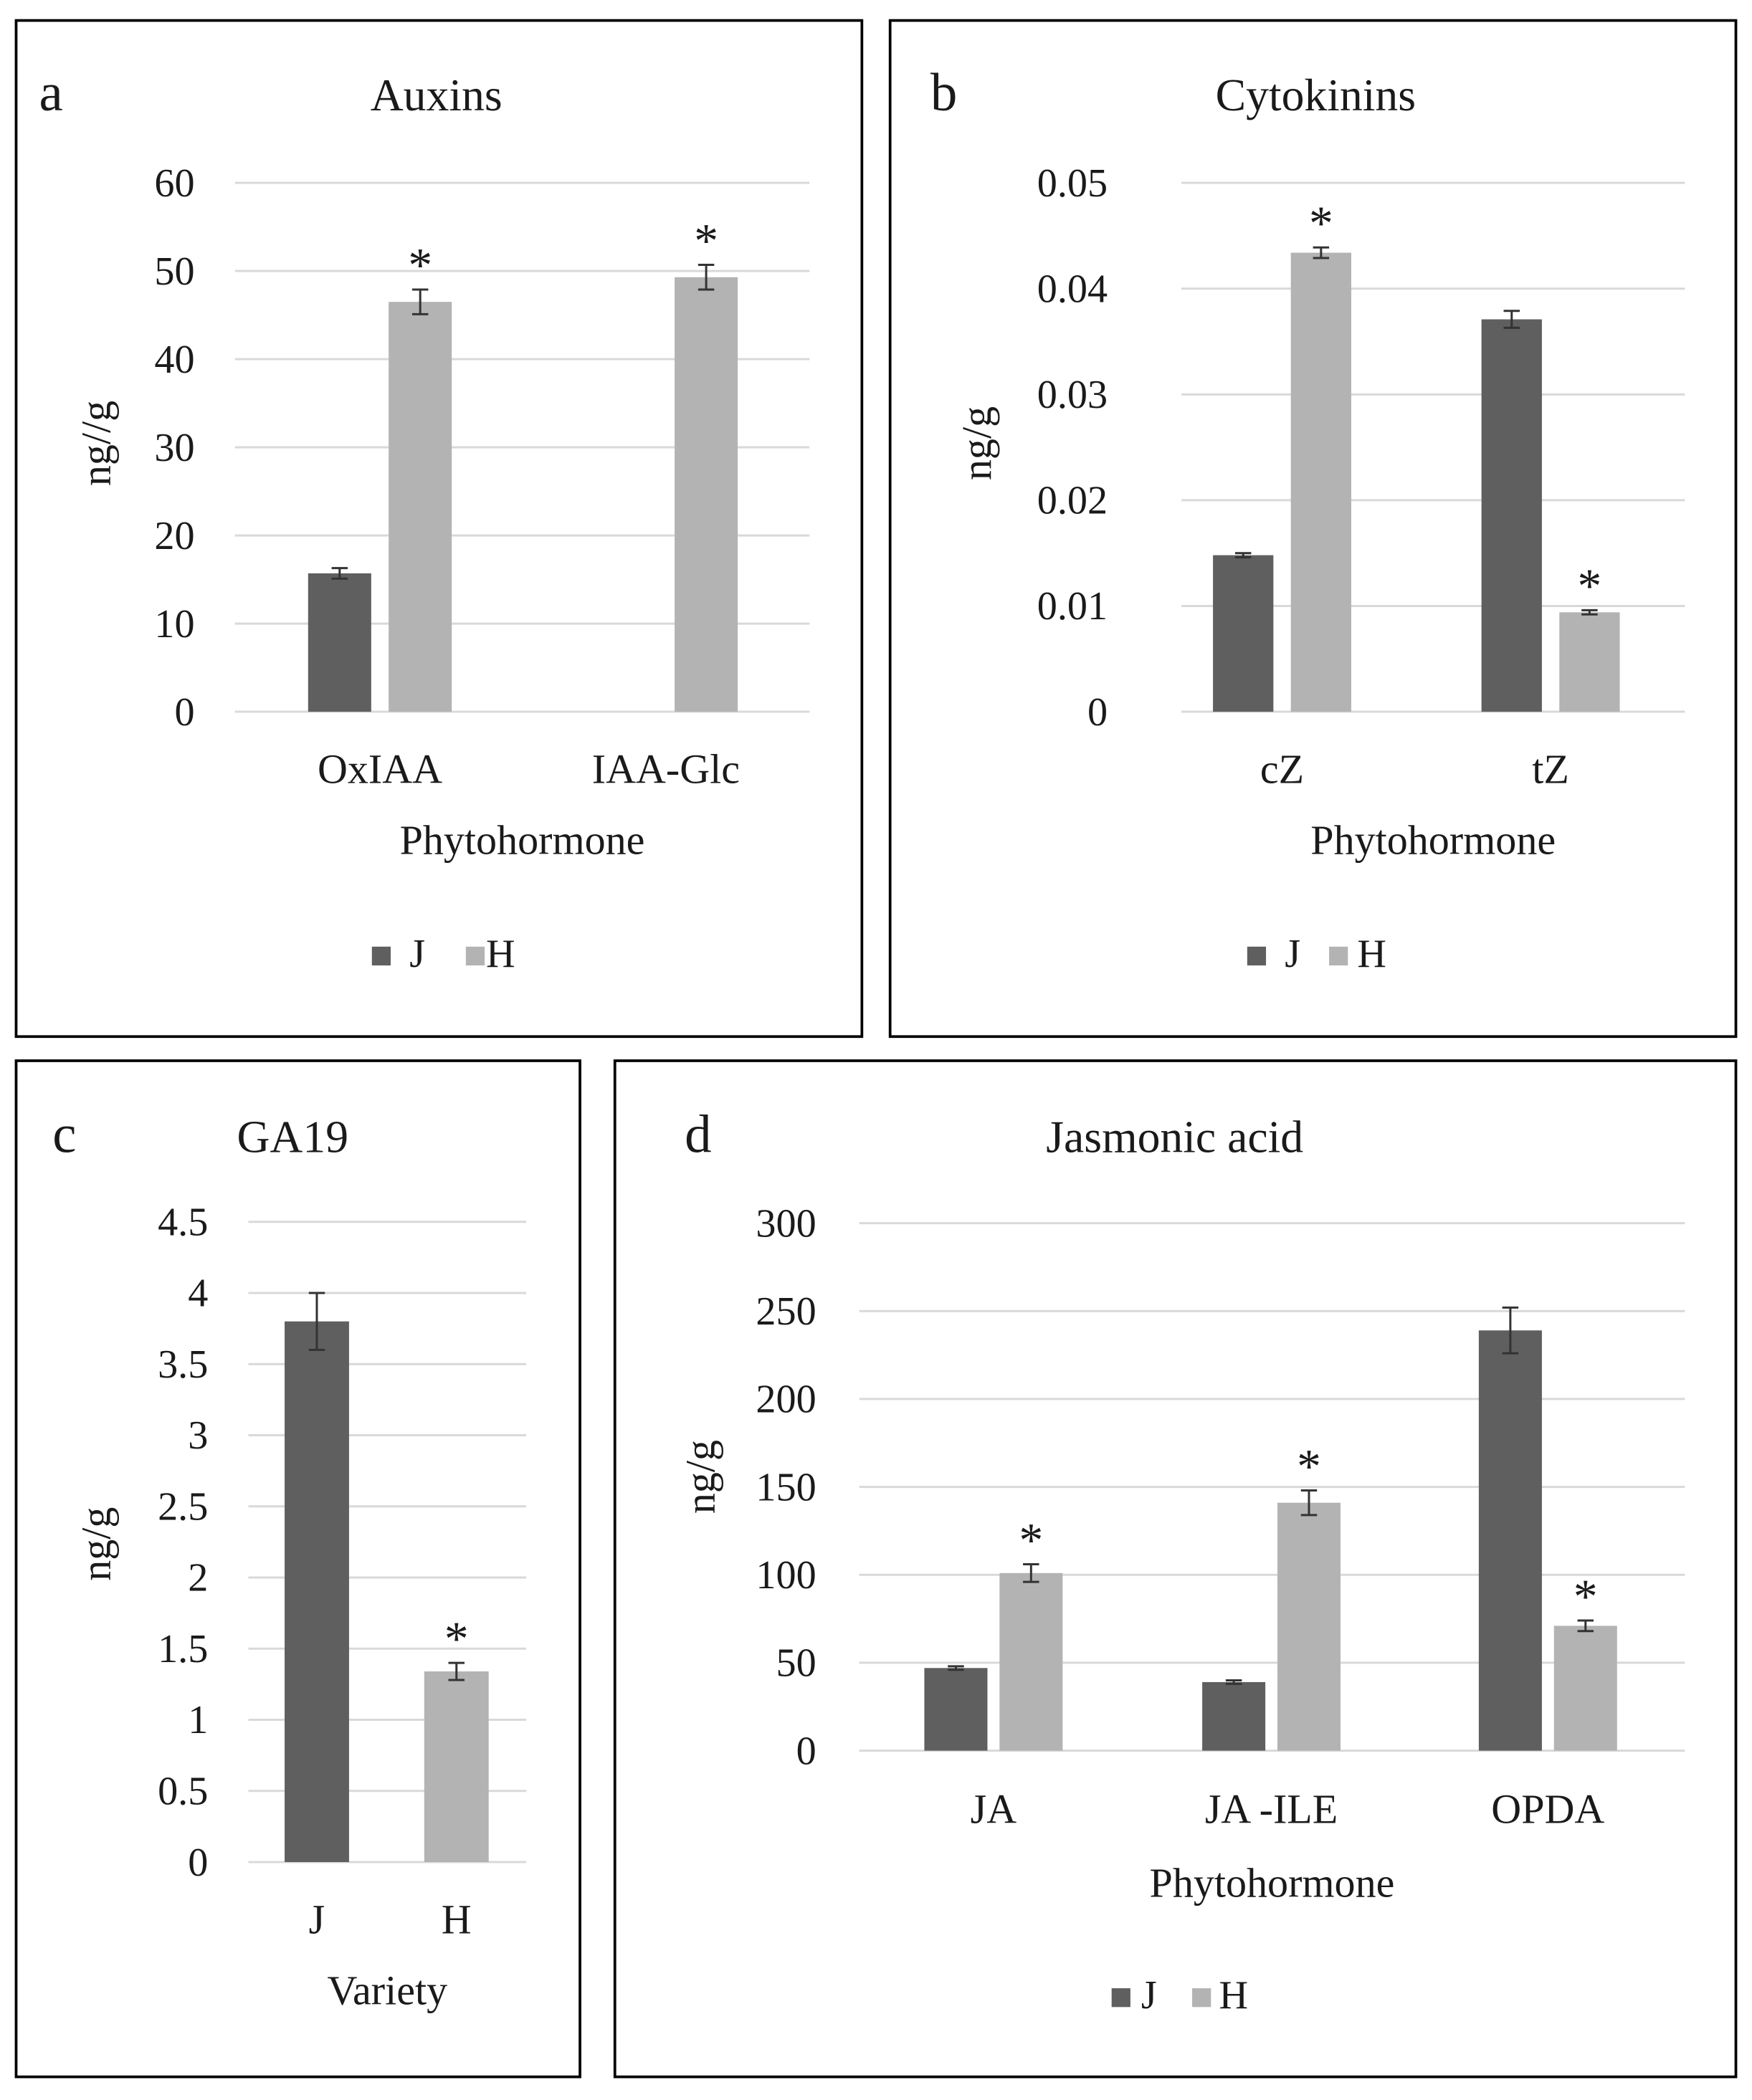 This screenshot has height=2100, width=1752. Describe the element at coordinates (1243, 633) in the screenshot. I see `bar-J-cZ` at that location.